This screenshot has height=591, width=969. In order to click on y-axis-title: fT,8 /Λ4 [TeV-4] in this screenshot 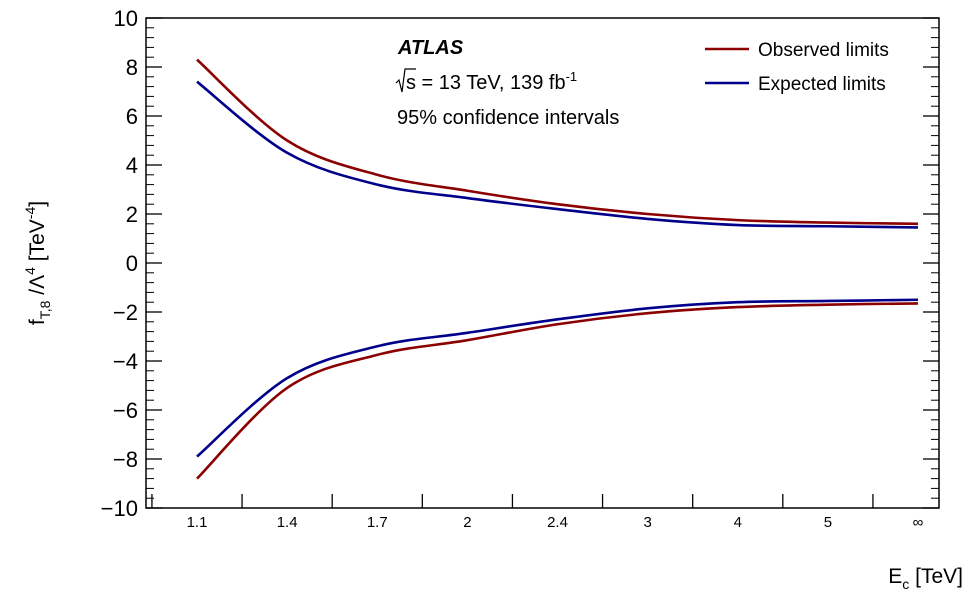, I will do `click(37, 263)`.